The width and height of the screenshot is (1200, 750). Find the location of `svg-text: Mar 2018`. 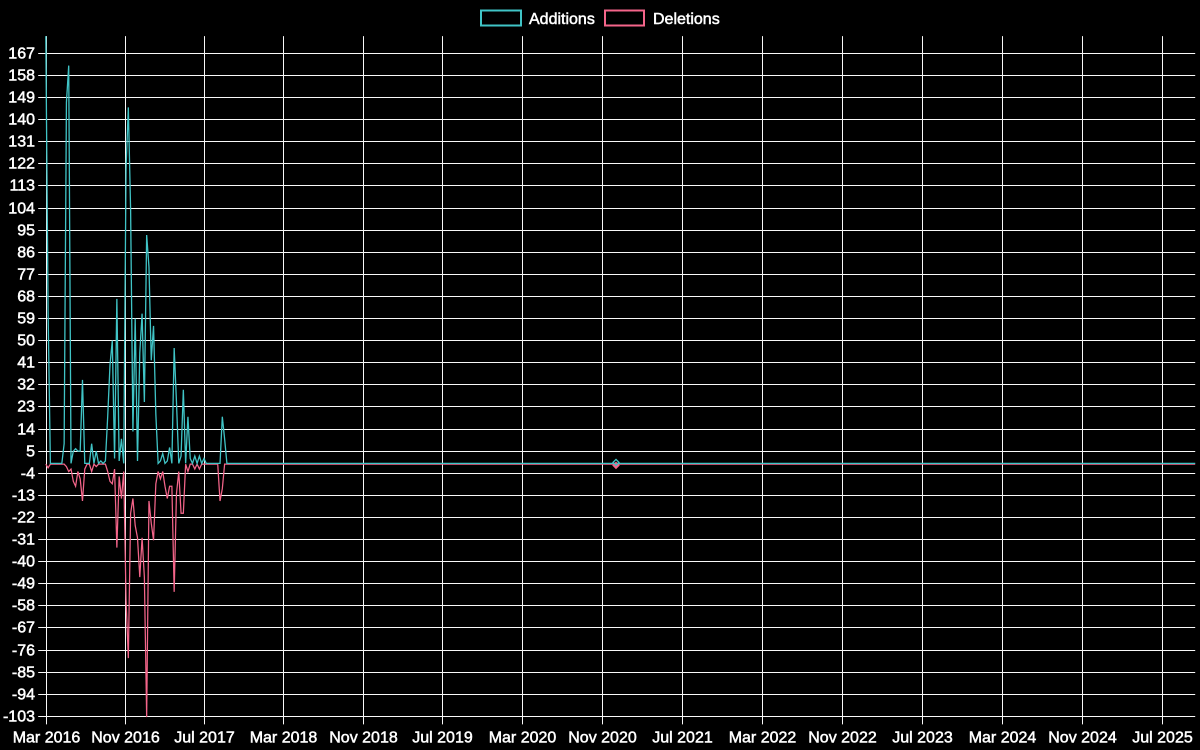

svg-text: Mar 2018 is located at coordinates (284, 738).